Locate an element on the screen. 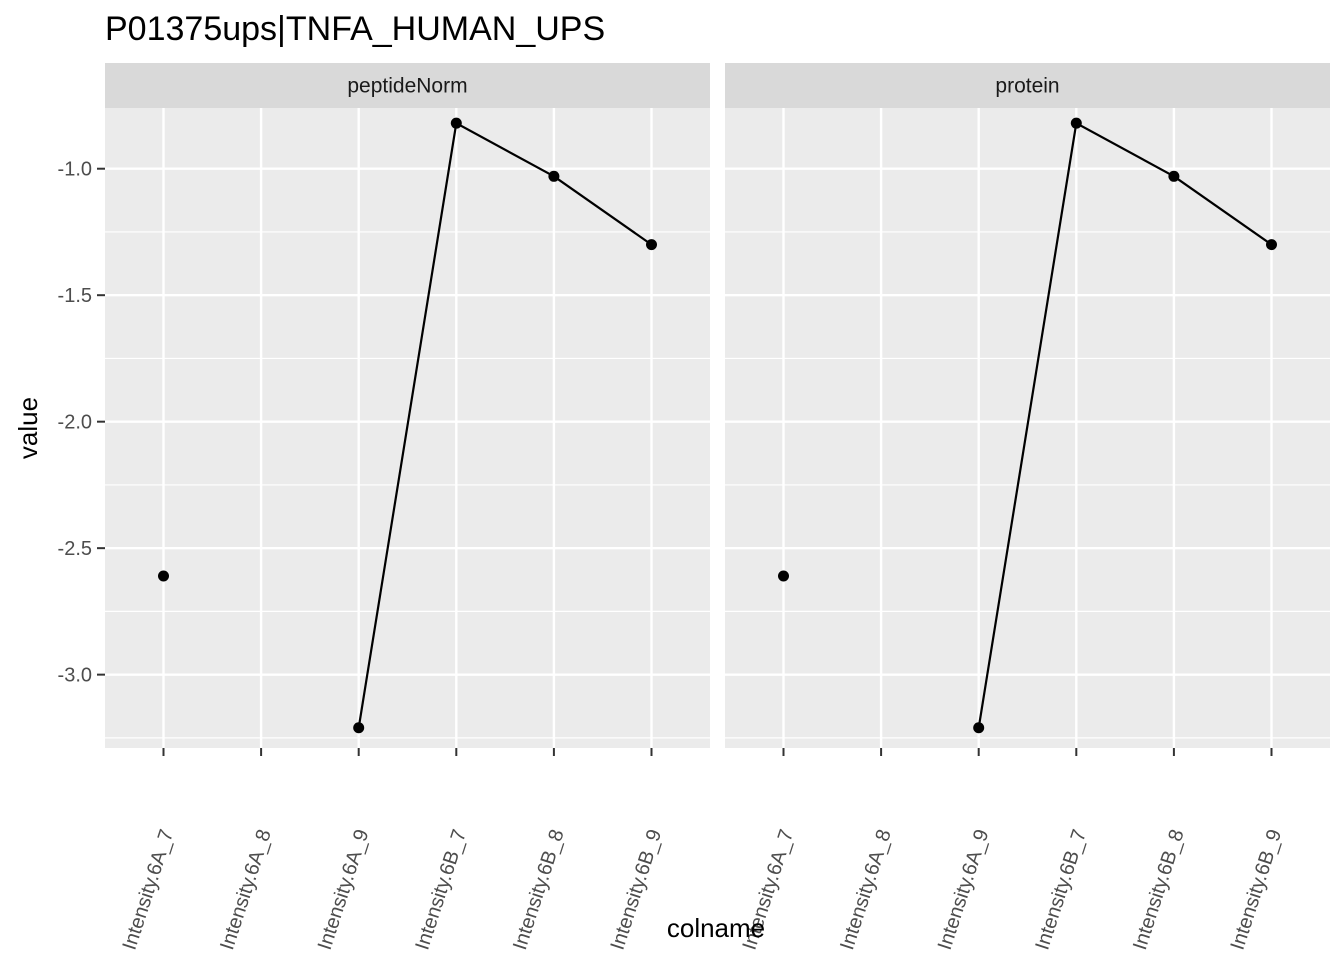  y-tick-label: -1.0 is located at coordinates (75, 170).